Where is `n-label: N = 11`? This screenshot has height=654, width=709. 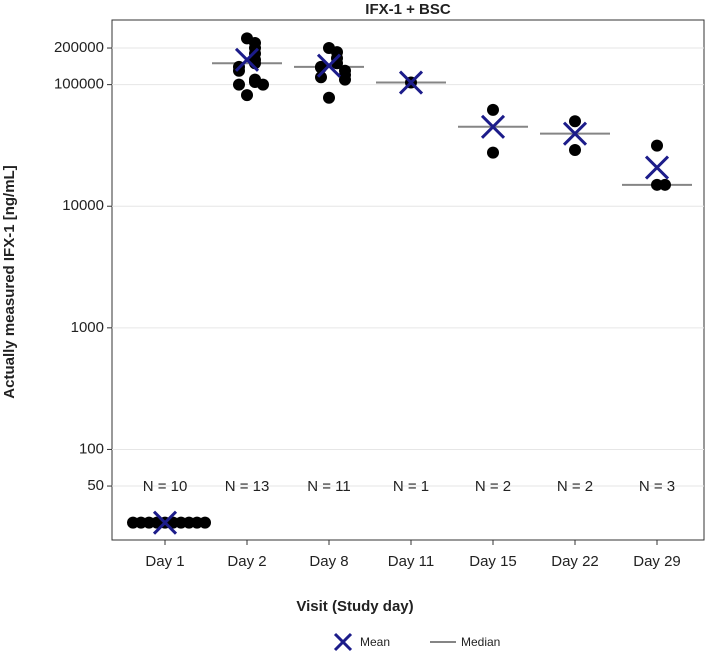 n-label: N = 11 is located at coordinates (329, 486).